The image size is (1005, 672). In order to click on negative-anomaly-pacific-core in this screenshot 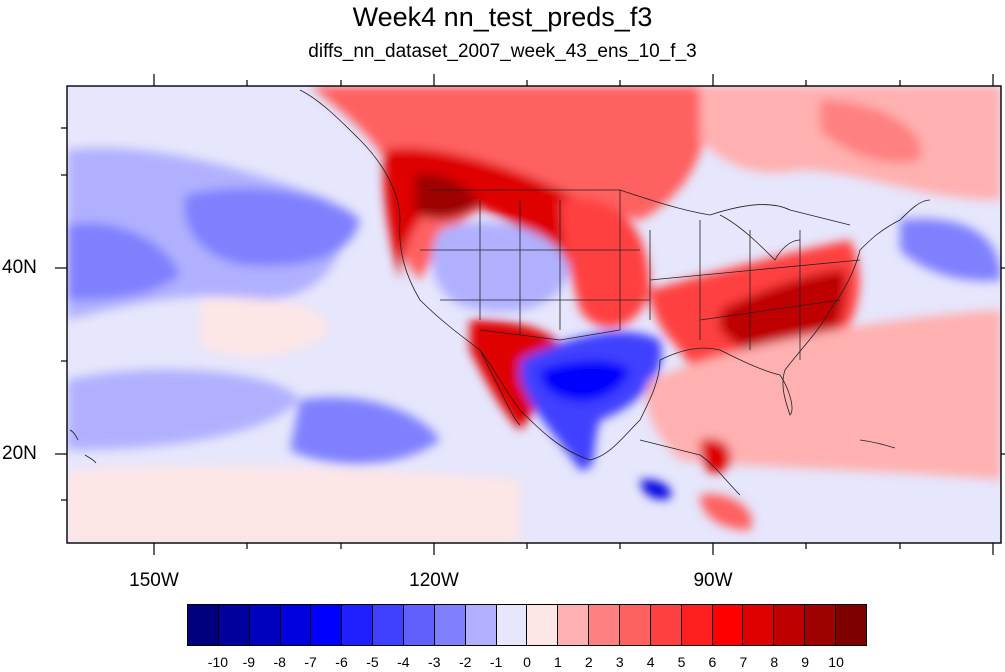, I will do `click(123, 261)`.